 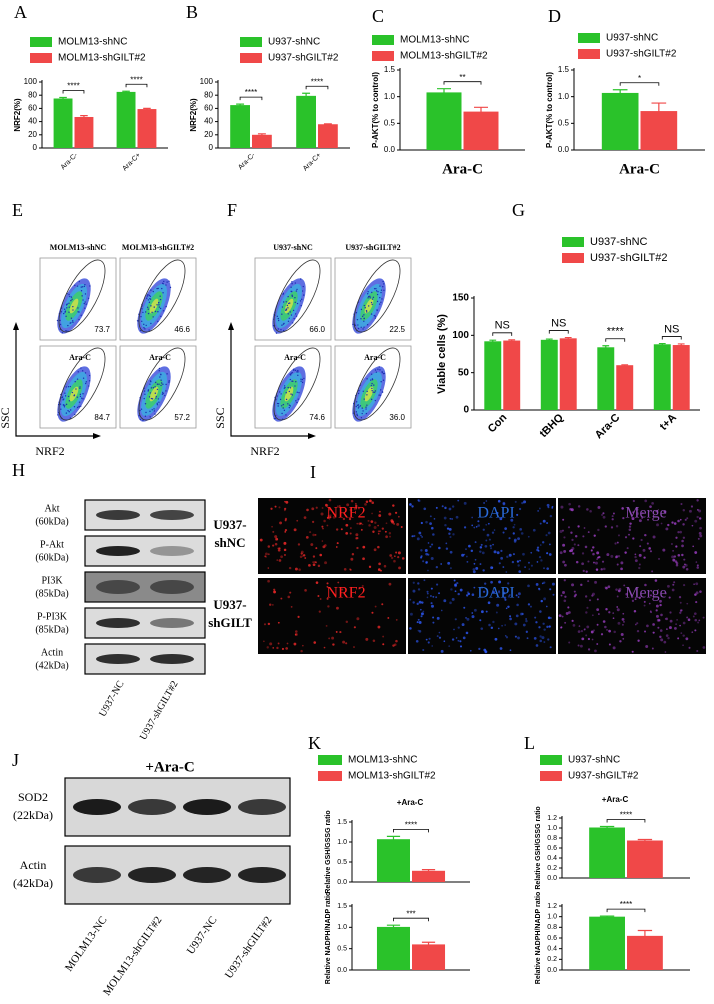 I want to click on legend-label: U937-shGILT#2, so click(x=303, y=58).